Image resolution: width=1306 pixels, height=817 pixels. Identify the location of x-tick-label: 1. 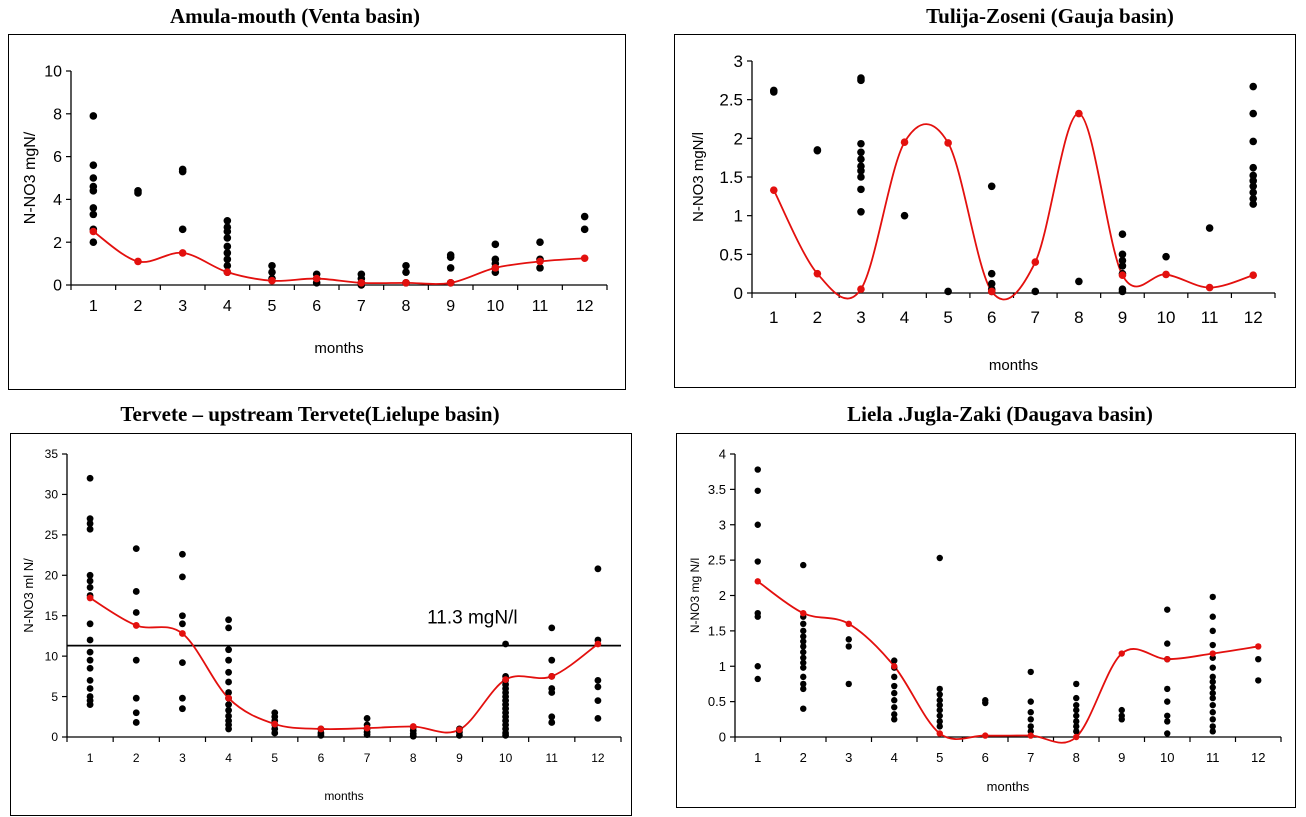
(773, 317).